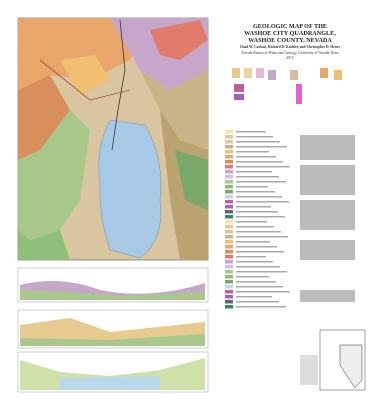 This screenshot has width=374, height=400. What do you see at coordinates (290, 26) in the screenshot?
I see `title-line: GEOLOGIC MAP OF THE` at bounding box center [290, 26].